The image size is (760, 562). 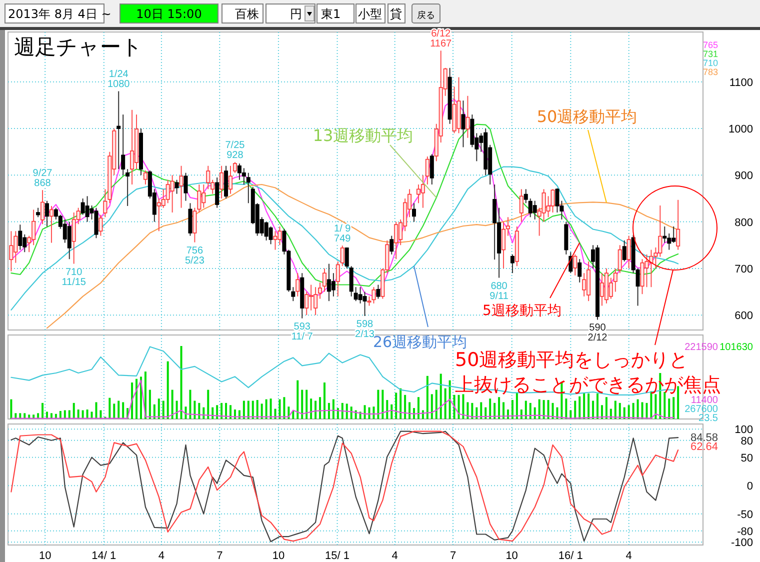 What do you see at coordinates (708, 418) in the screenshot?
I see `annotation: 23.5` at bounding box center [708, 418].